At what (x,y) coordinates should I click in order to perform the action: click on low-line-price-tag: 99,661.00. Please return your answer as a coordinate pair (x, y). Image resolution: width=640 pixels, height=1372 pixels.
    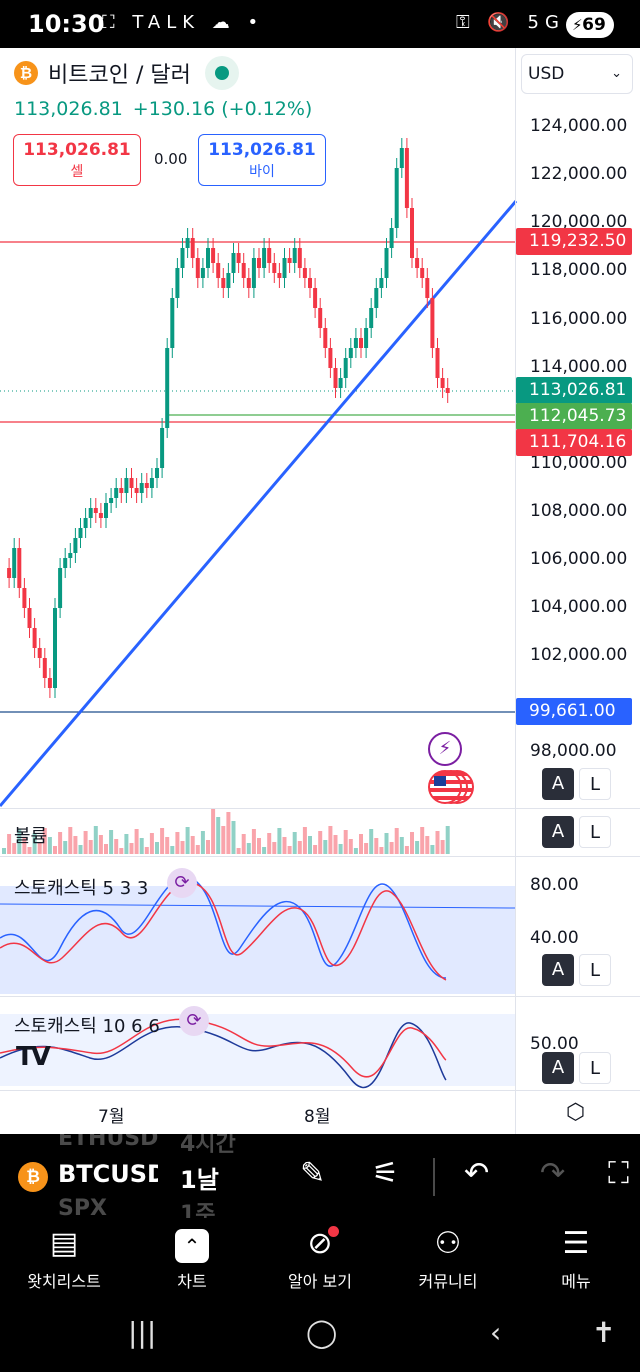
    Looking at the image, I should click on (574, 711).